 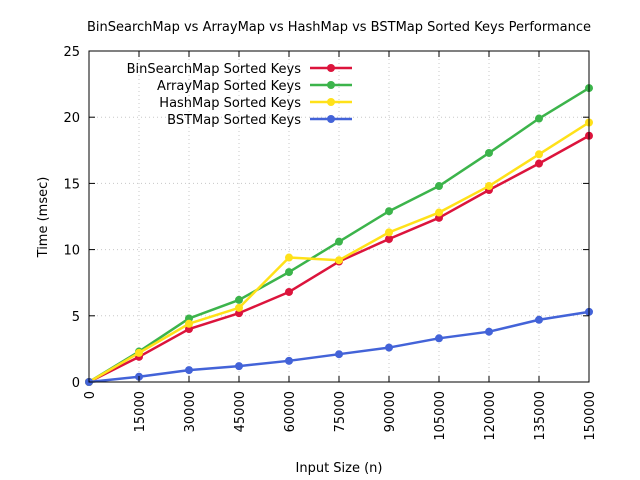 What do you see at coordinates (140, 411) in the screenshot?
I see `x-tick-label: 15000` at bounding box center [140, 411].